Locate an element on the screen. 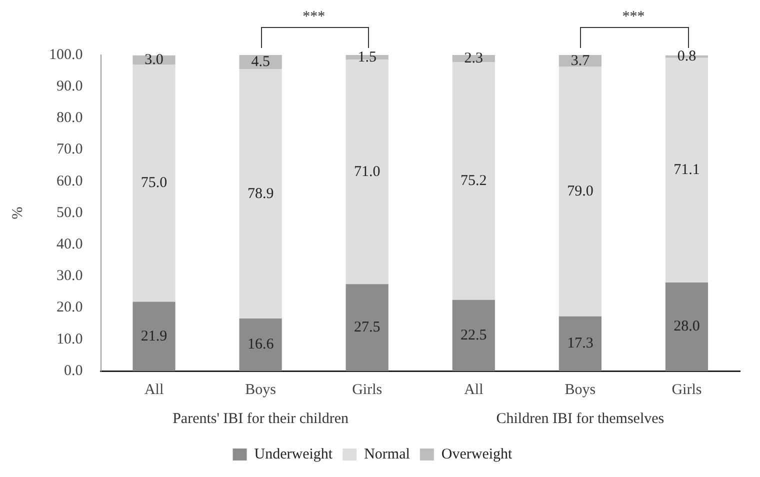 The height and width of the screenshot is (477, 760). data-label: 79.0 is located at coordinates (580, 191).